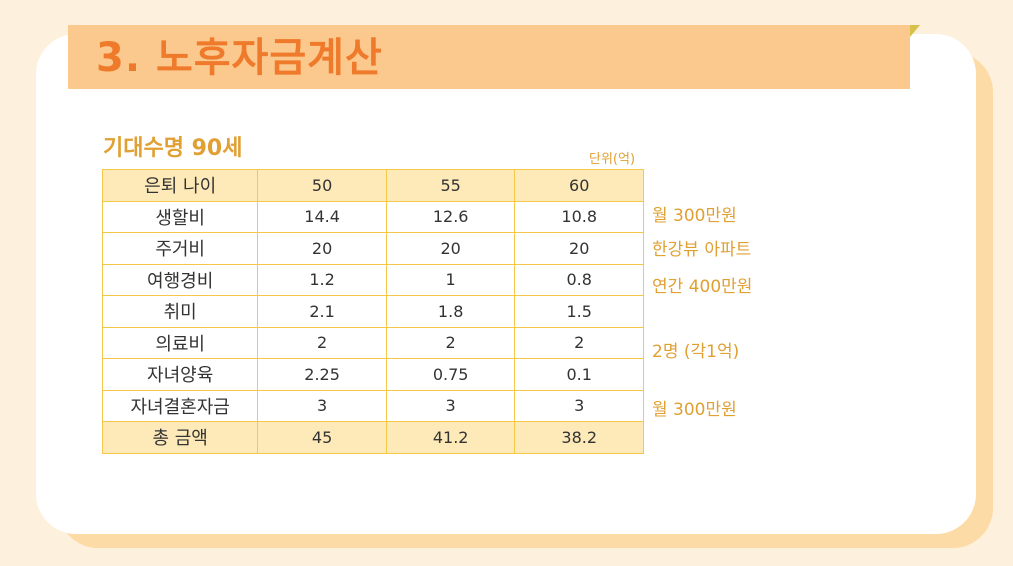 The width and height of the screenshot is (1013, 566). I want to click on title-bar-fold, so click(915, 31).